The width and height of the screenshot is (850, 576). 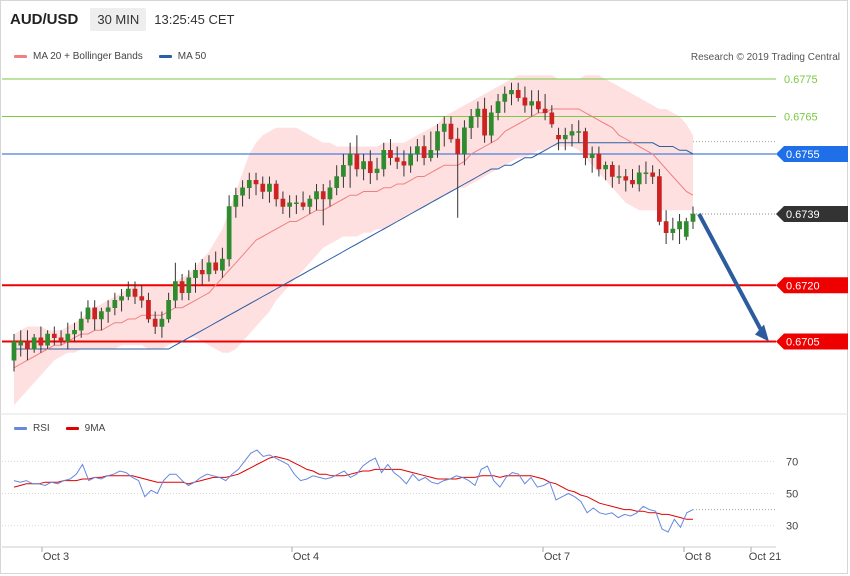 I want to click on ma9-legend-label: 9MA, so click(x=95, y=428).